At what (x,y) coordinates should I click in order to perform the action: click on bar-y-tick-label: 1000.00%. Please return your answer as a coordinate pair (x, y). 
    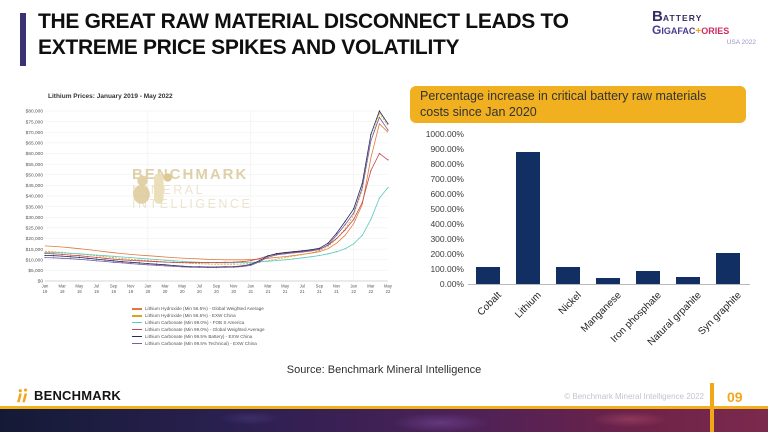
    Looking at the image, I should click on (444, 134).